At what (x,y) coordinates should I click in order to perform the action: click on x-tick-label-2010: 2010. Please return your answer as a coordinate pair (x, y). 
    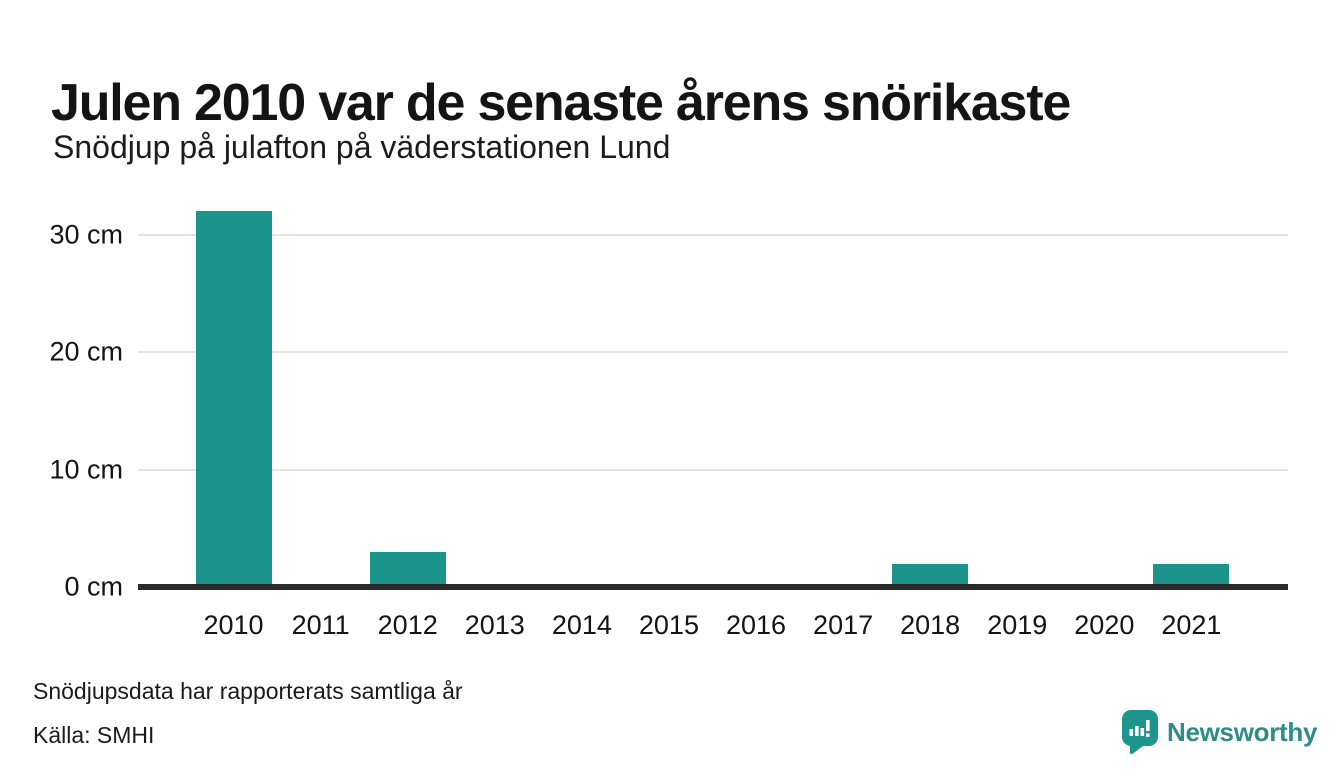
    Looking at the image, I should click on (233, 625).